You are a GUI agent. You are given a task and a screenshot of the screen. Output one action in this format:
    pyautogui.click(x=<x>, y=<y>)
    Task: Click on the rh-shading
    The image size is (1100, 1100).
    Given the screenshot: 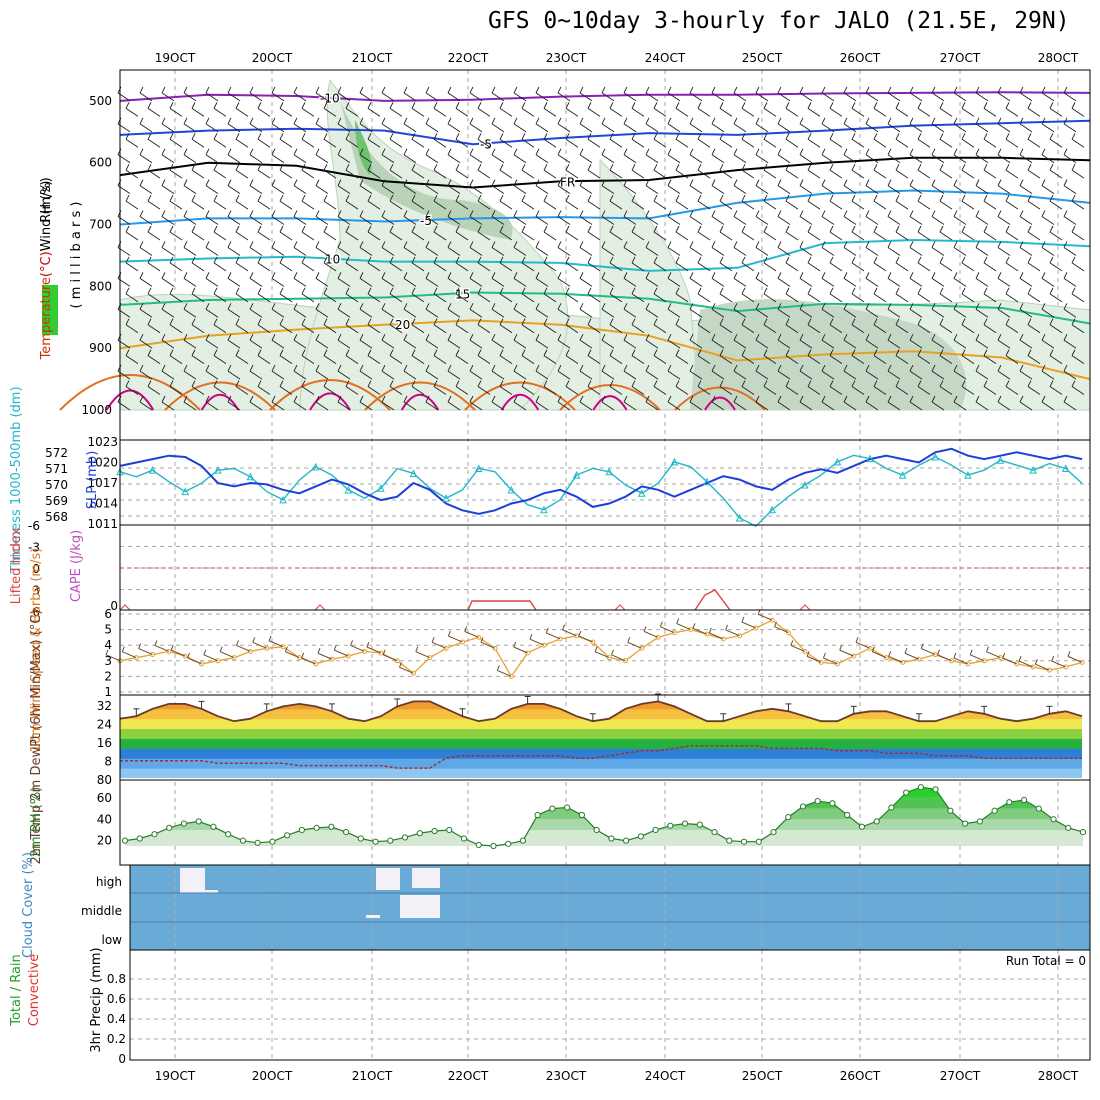 What is the action you would take?
    pyautogui.click(x=650, y=284)
    